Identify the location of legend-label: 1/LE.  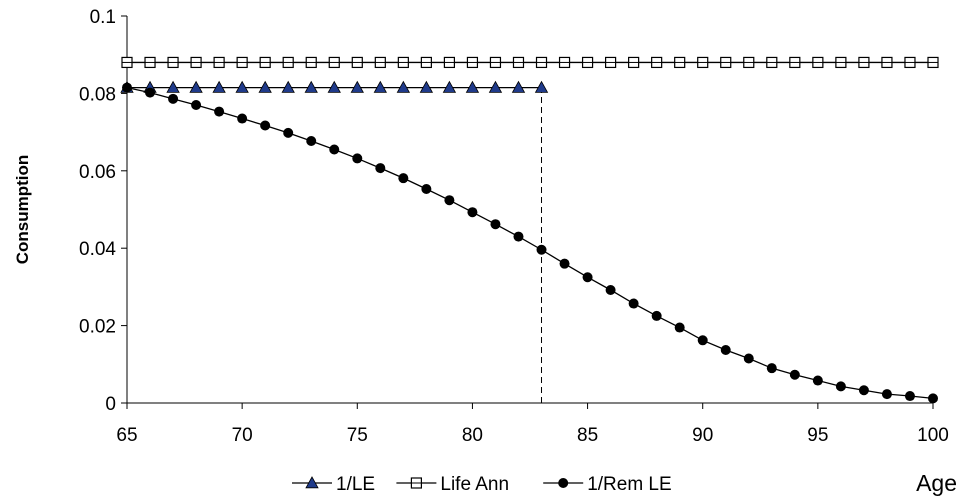
(355, 484).